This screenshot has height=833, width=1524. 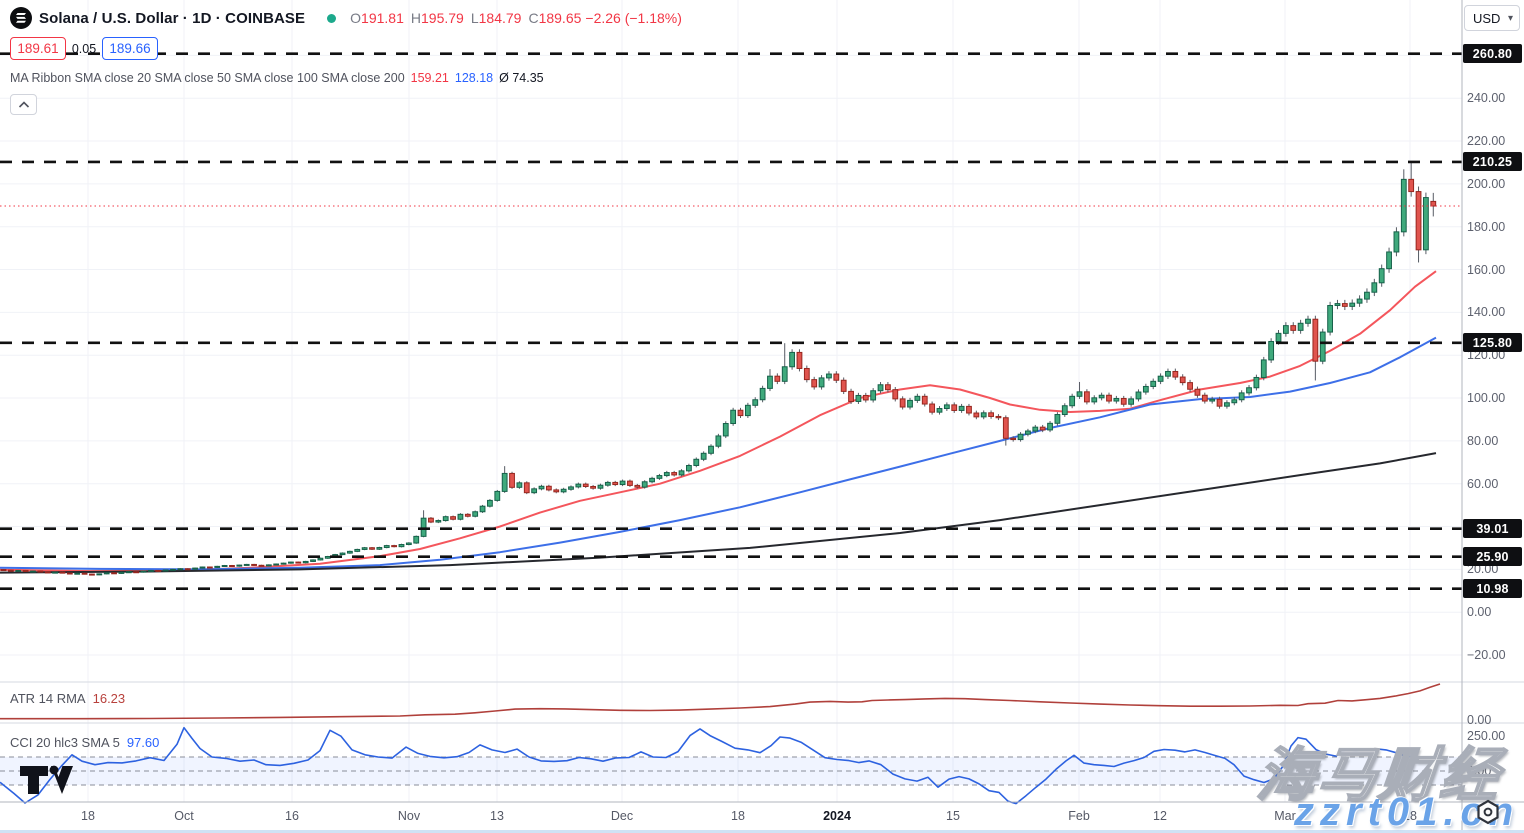 What do you see at coordinates (38, 48) in the screenshot?
I see `sell-button: 189.61` at bounding box center [38, 48].